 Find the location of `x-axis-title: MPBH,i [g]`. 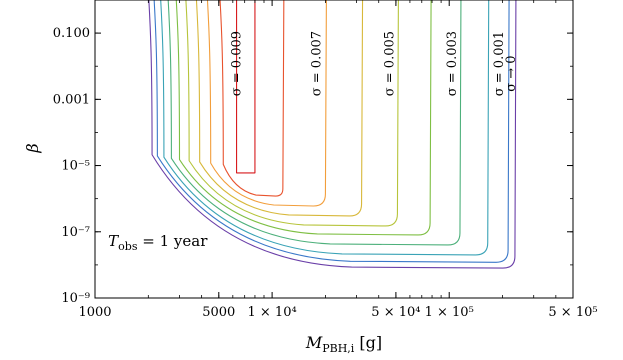

x-axis-title: MPBH,i [g] is located at coordinates (343, 344).